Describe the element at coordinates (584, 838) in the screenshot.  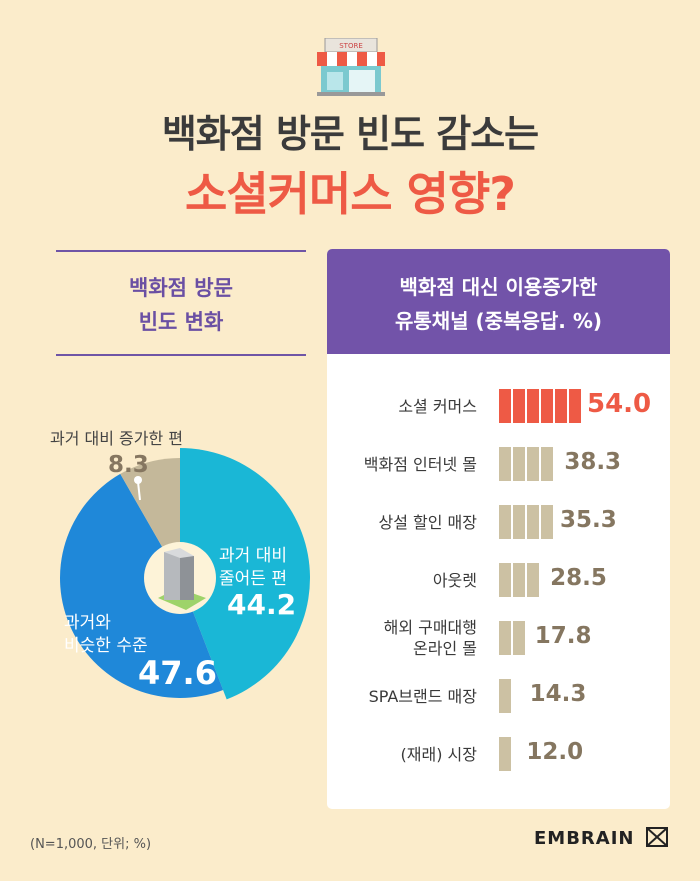
I see `brand-text: EMBRAIN` at that location.